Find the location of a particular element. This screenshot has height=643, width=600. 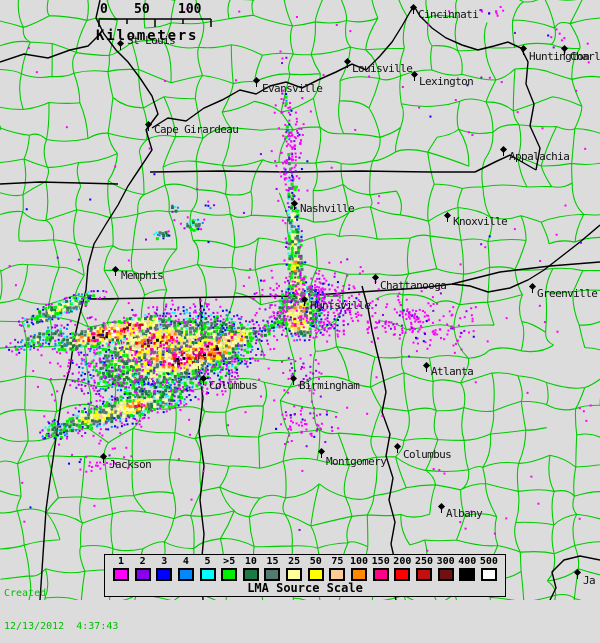

legend-value-label: 300 is located at coordinates (445, 561).